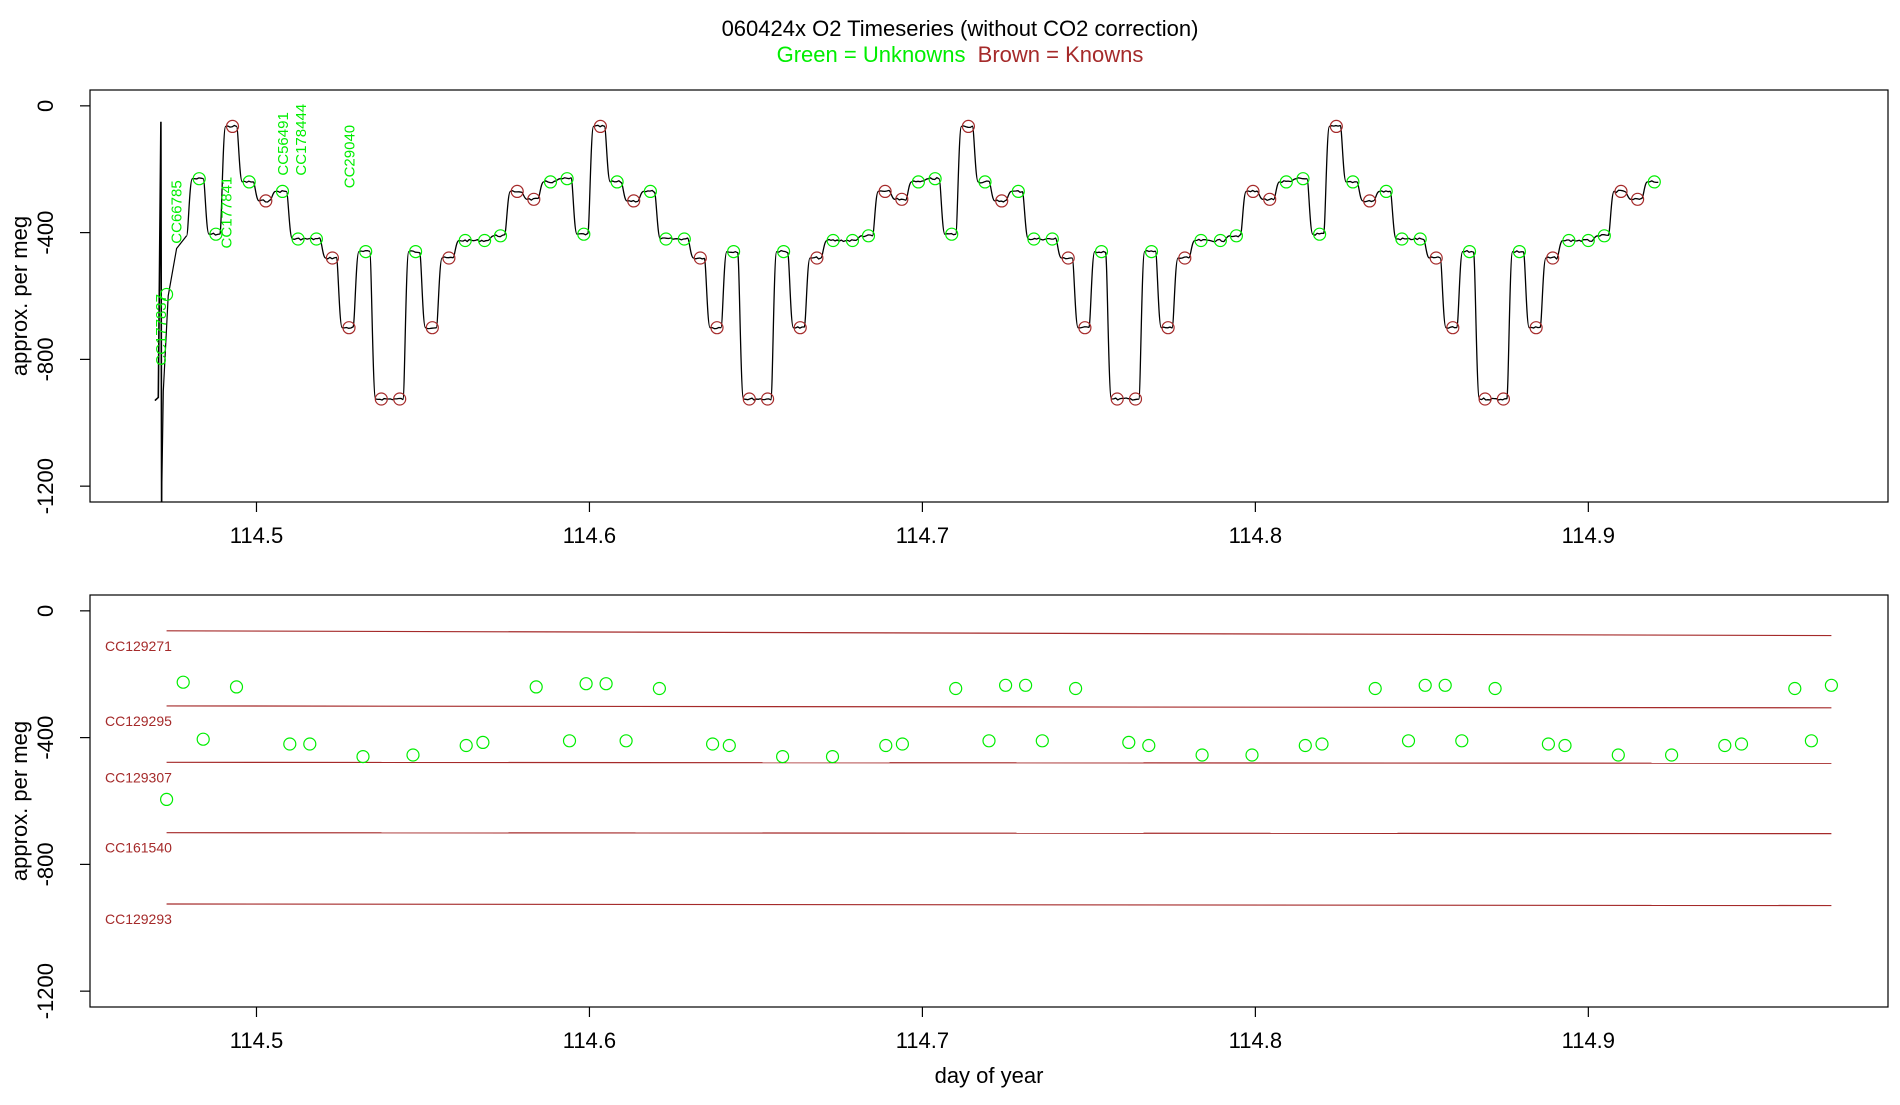 The height and width of the screenshot is (1105, 1900). Describe the element at coordinates (989, 1075) in the screenshot. I see `x-axis-label: day of year` at that location.